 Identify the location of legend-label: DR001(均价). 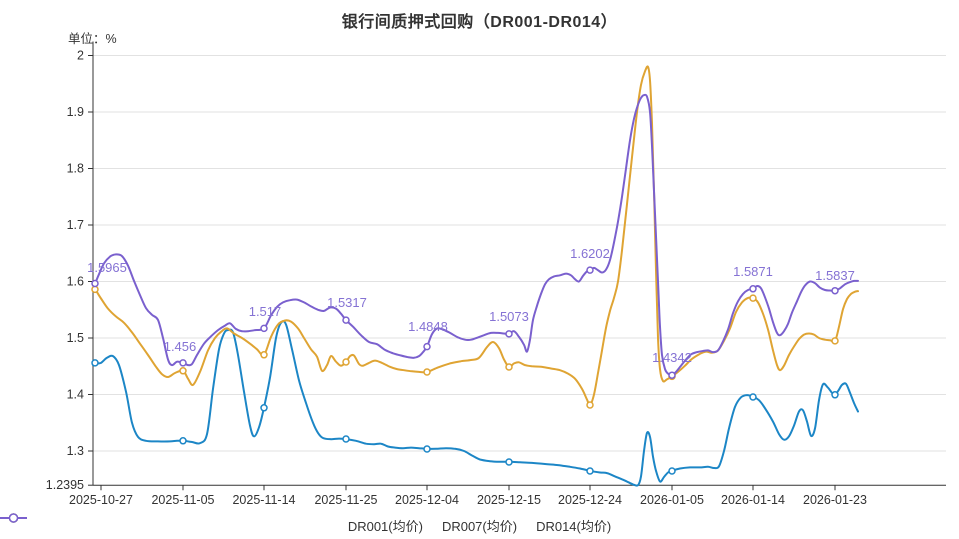
(385, 526).